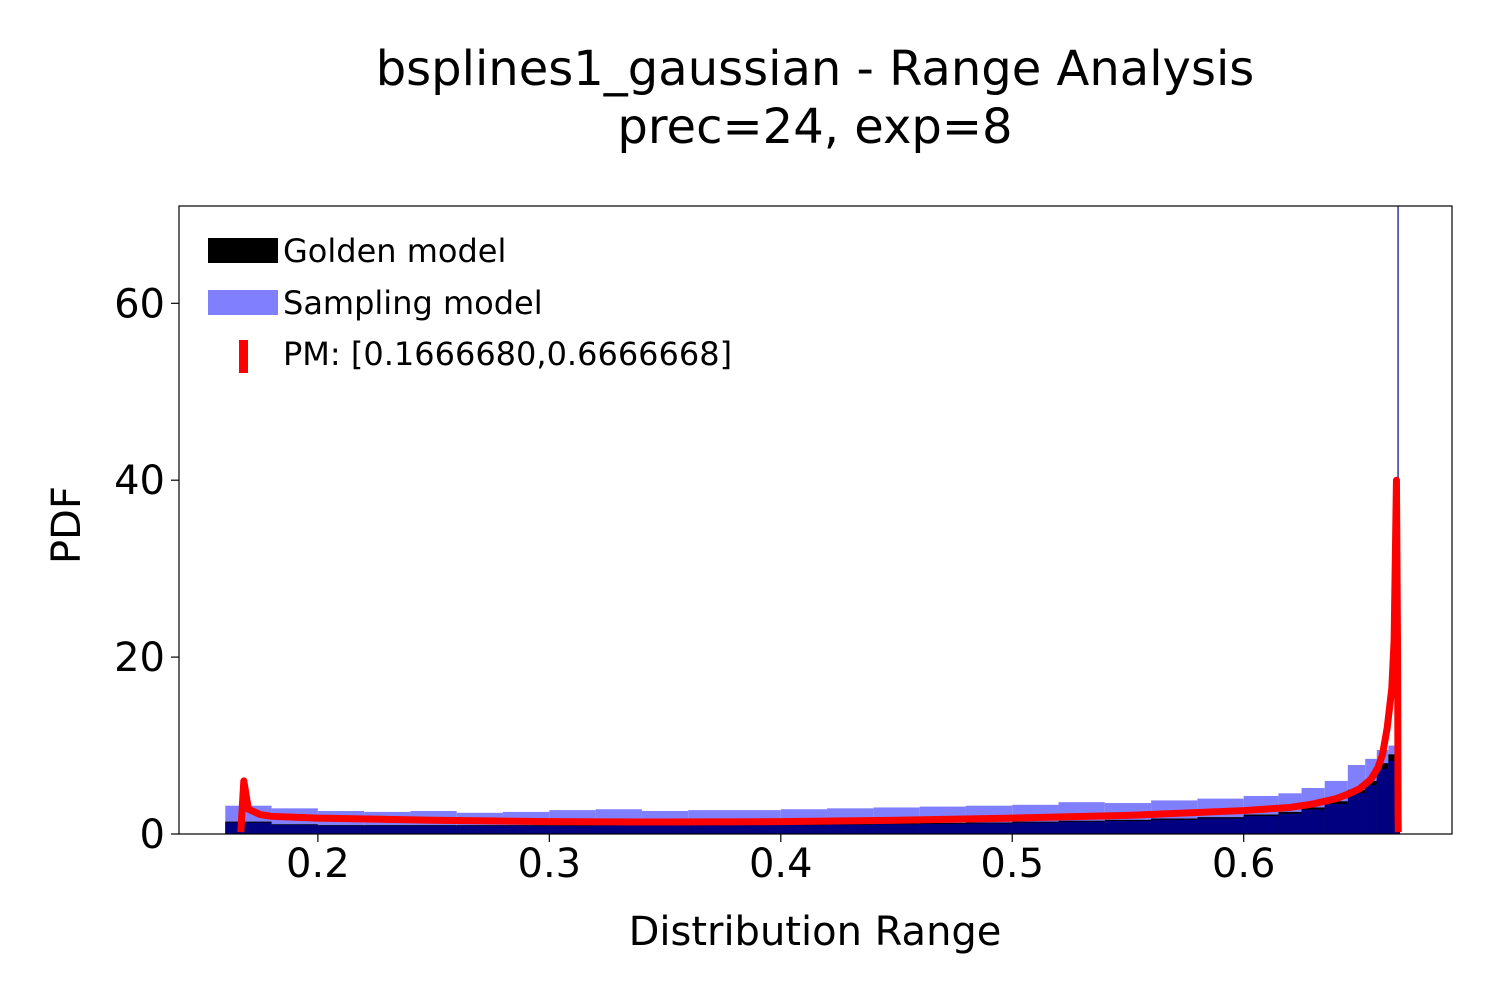 This screenshot has height=1000, width=1500. Describe the element at coordinates (814, 127) in the screenshot. I see `chart-subtitle: prec=24, exp=8` at that location.